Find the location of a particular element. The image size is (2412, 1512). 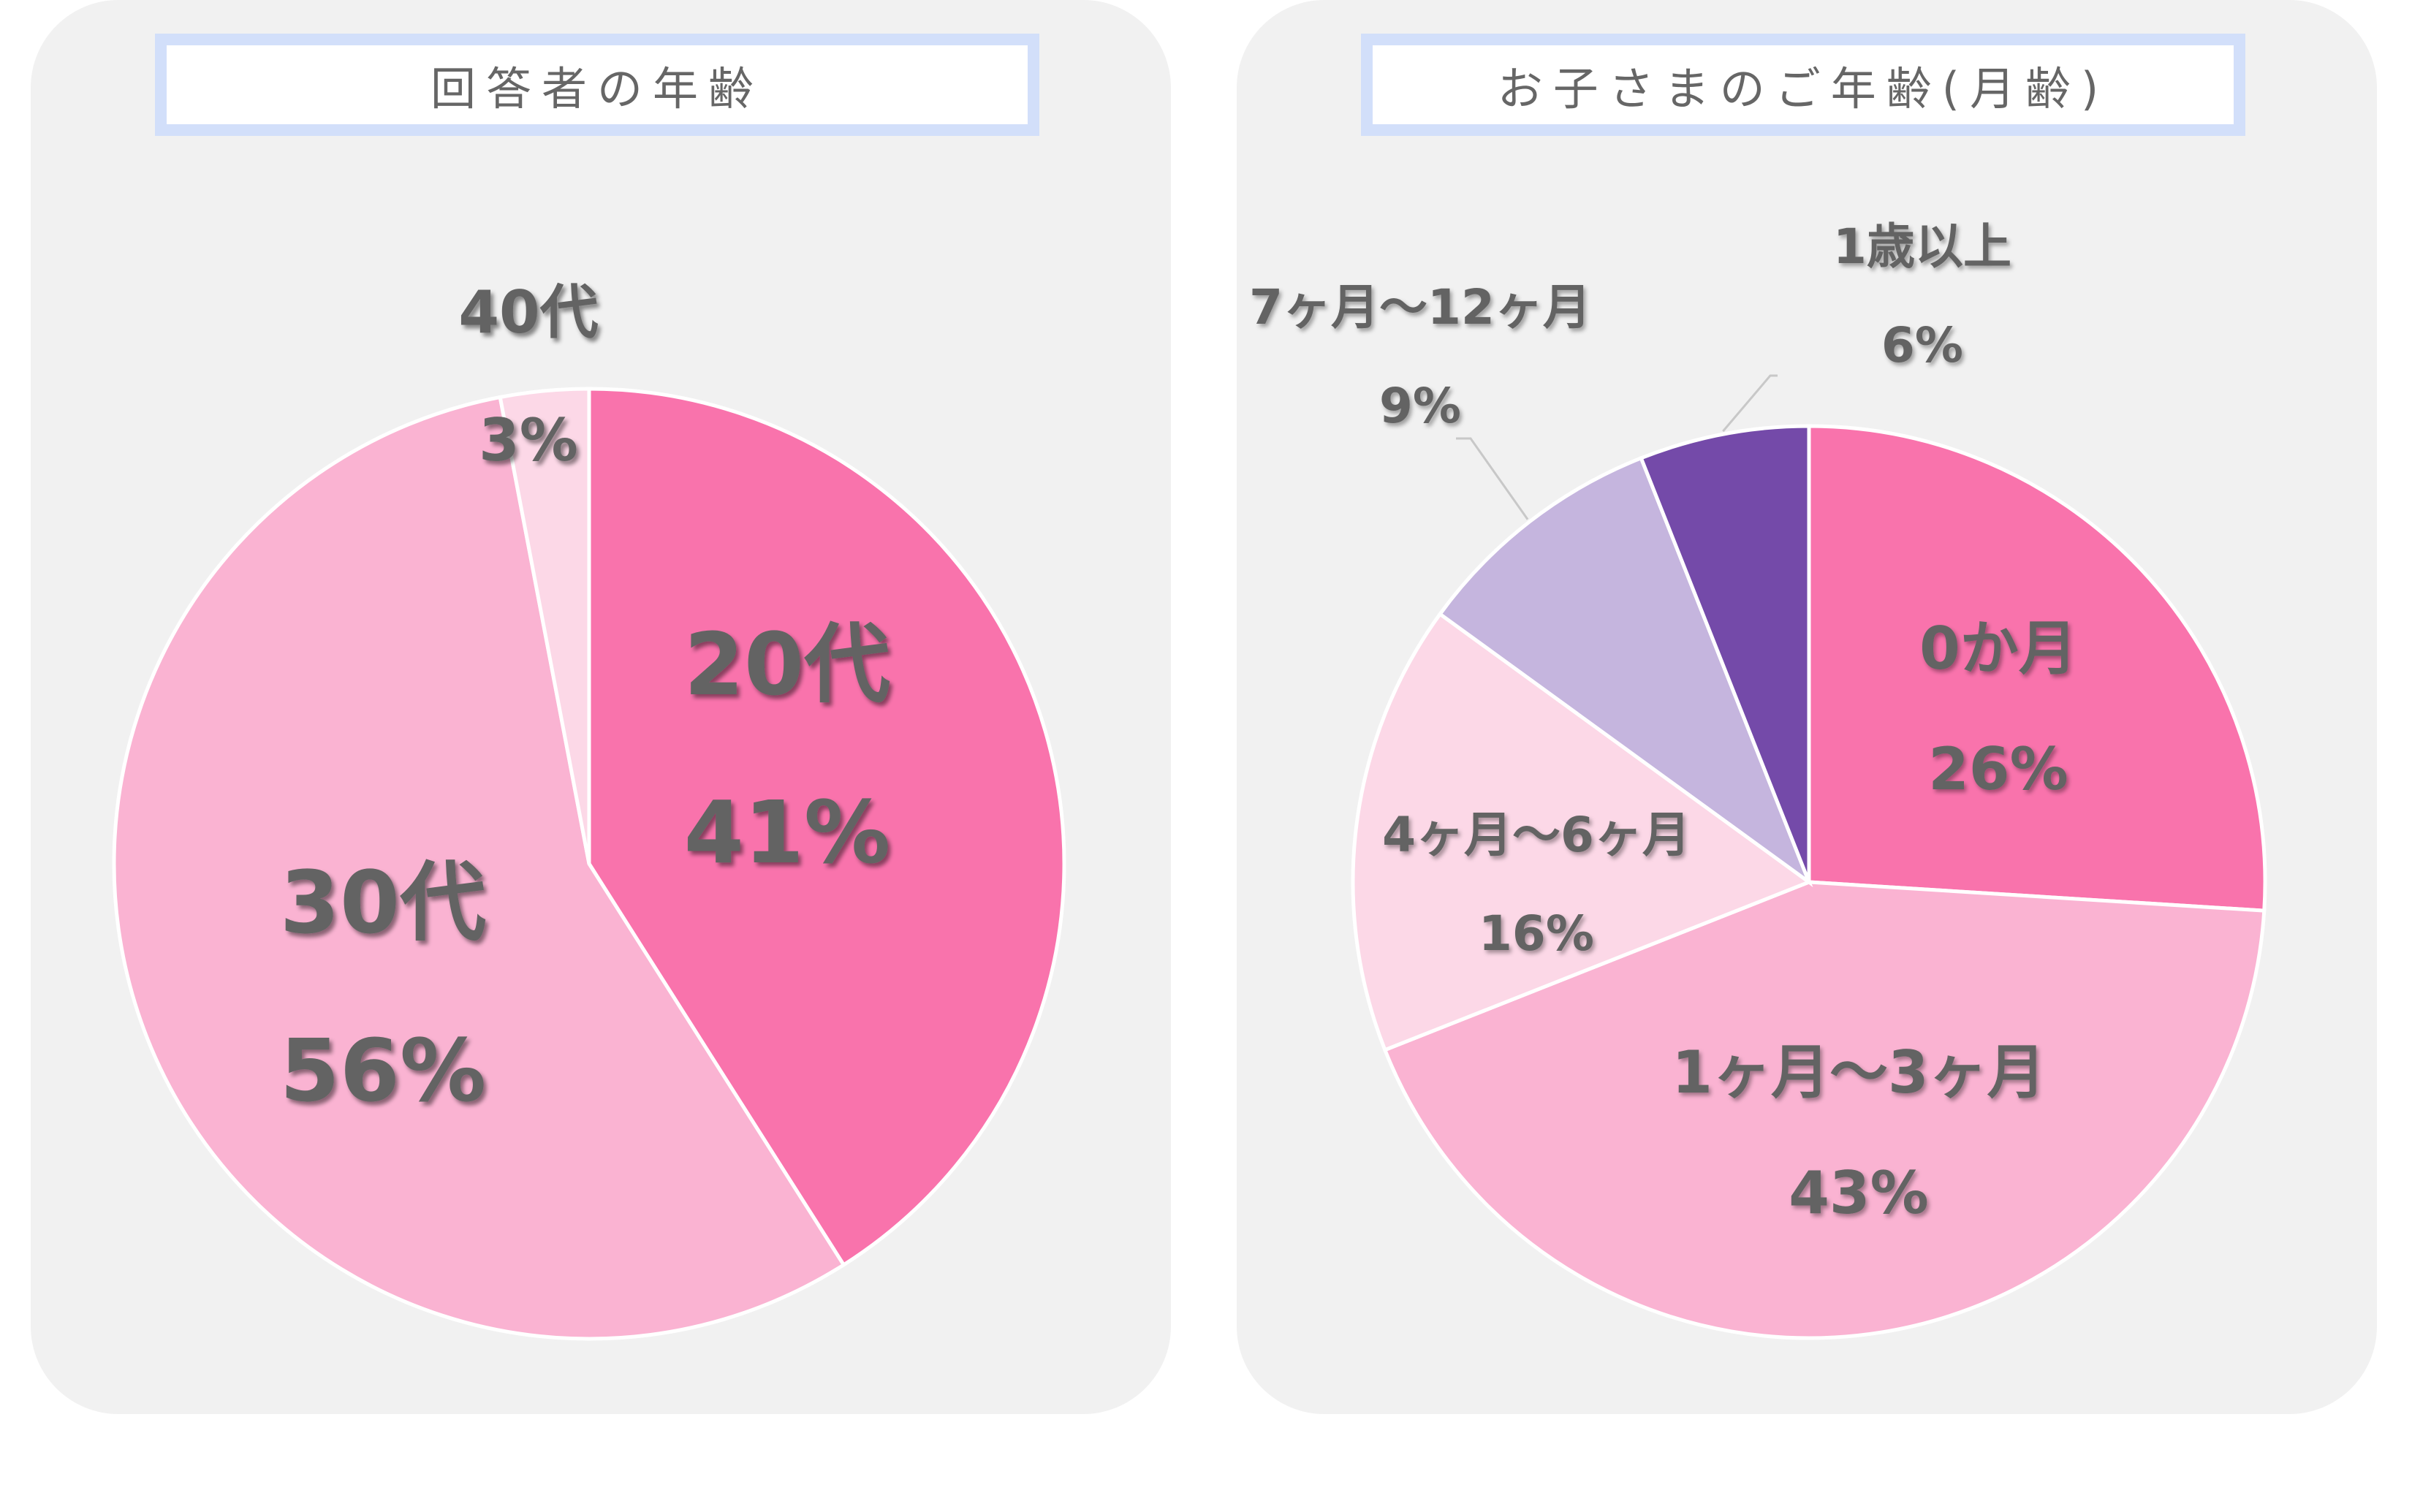

slice-category-label: 4ヶ月〜6ヶ月 is located at coordinates (1537, 835).